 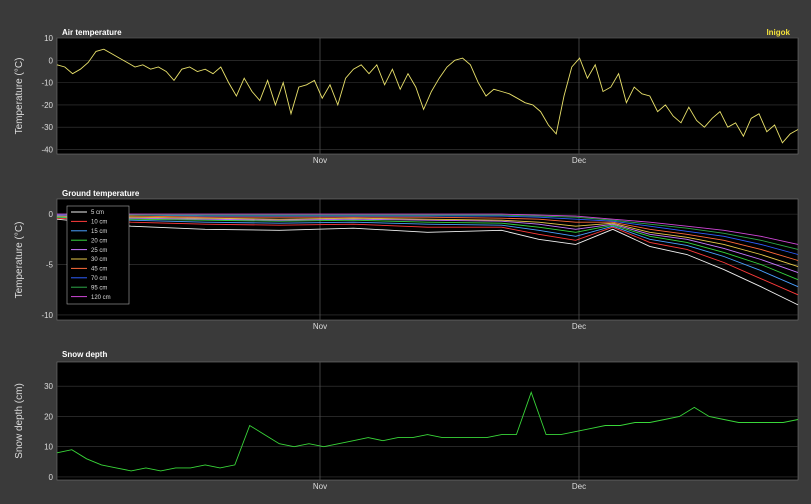 What do you see at coordinates (51, 477) in the screenshot?
I see `snow-depth-ytick-label: 0` at bounding box center [51, 477].